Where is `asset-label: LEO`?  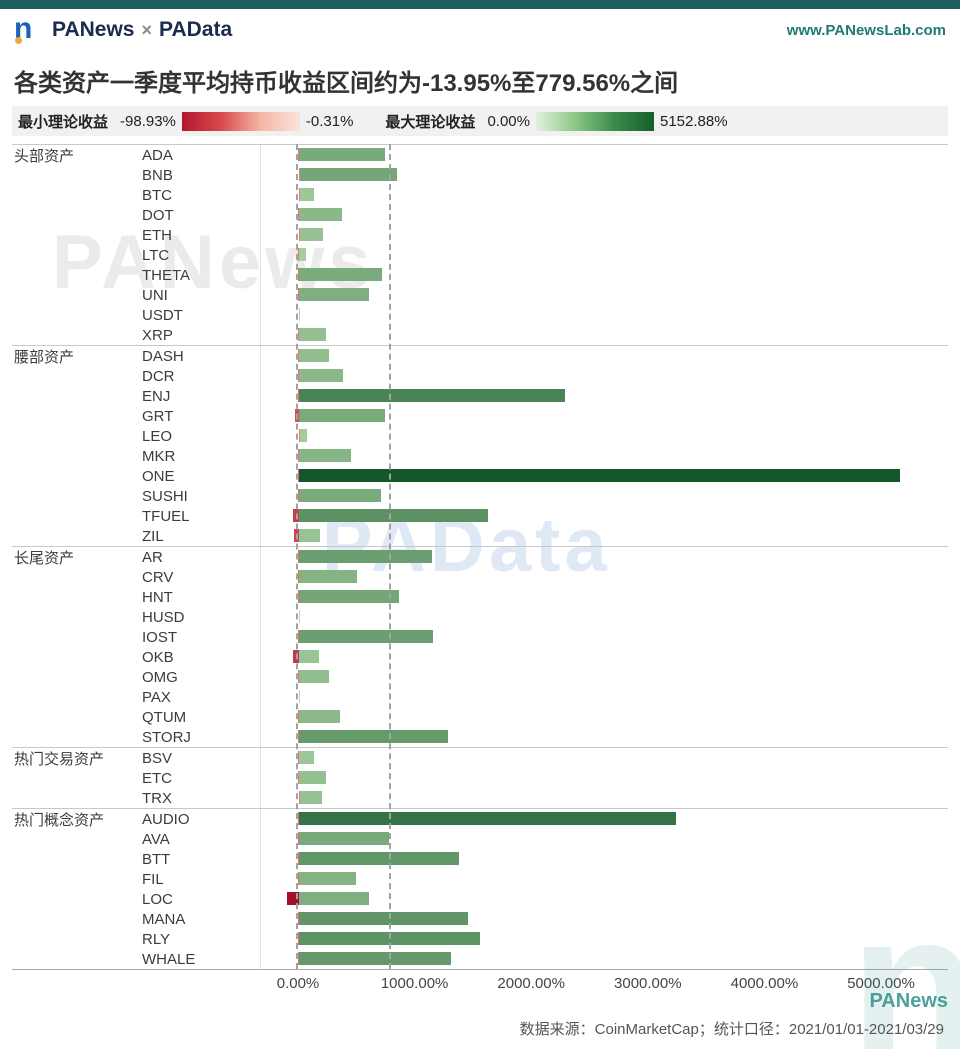
asset-label: LEO is located at coordinates (157, 436).